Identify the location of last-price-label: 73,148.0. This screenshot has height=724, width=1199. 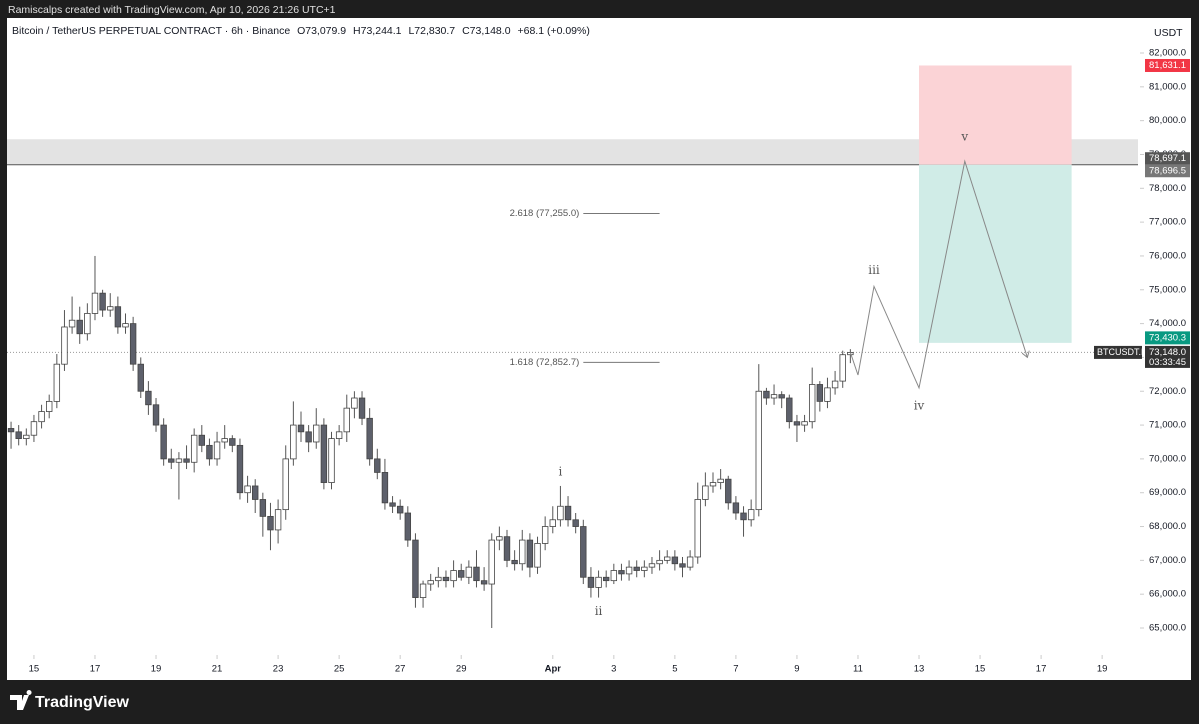
(1167, 352).